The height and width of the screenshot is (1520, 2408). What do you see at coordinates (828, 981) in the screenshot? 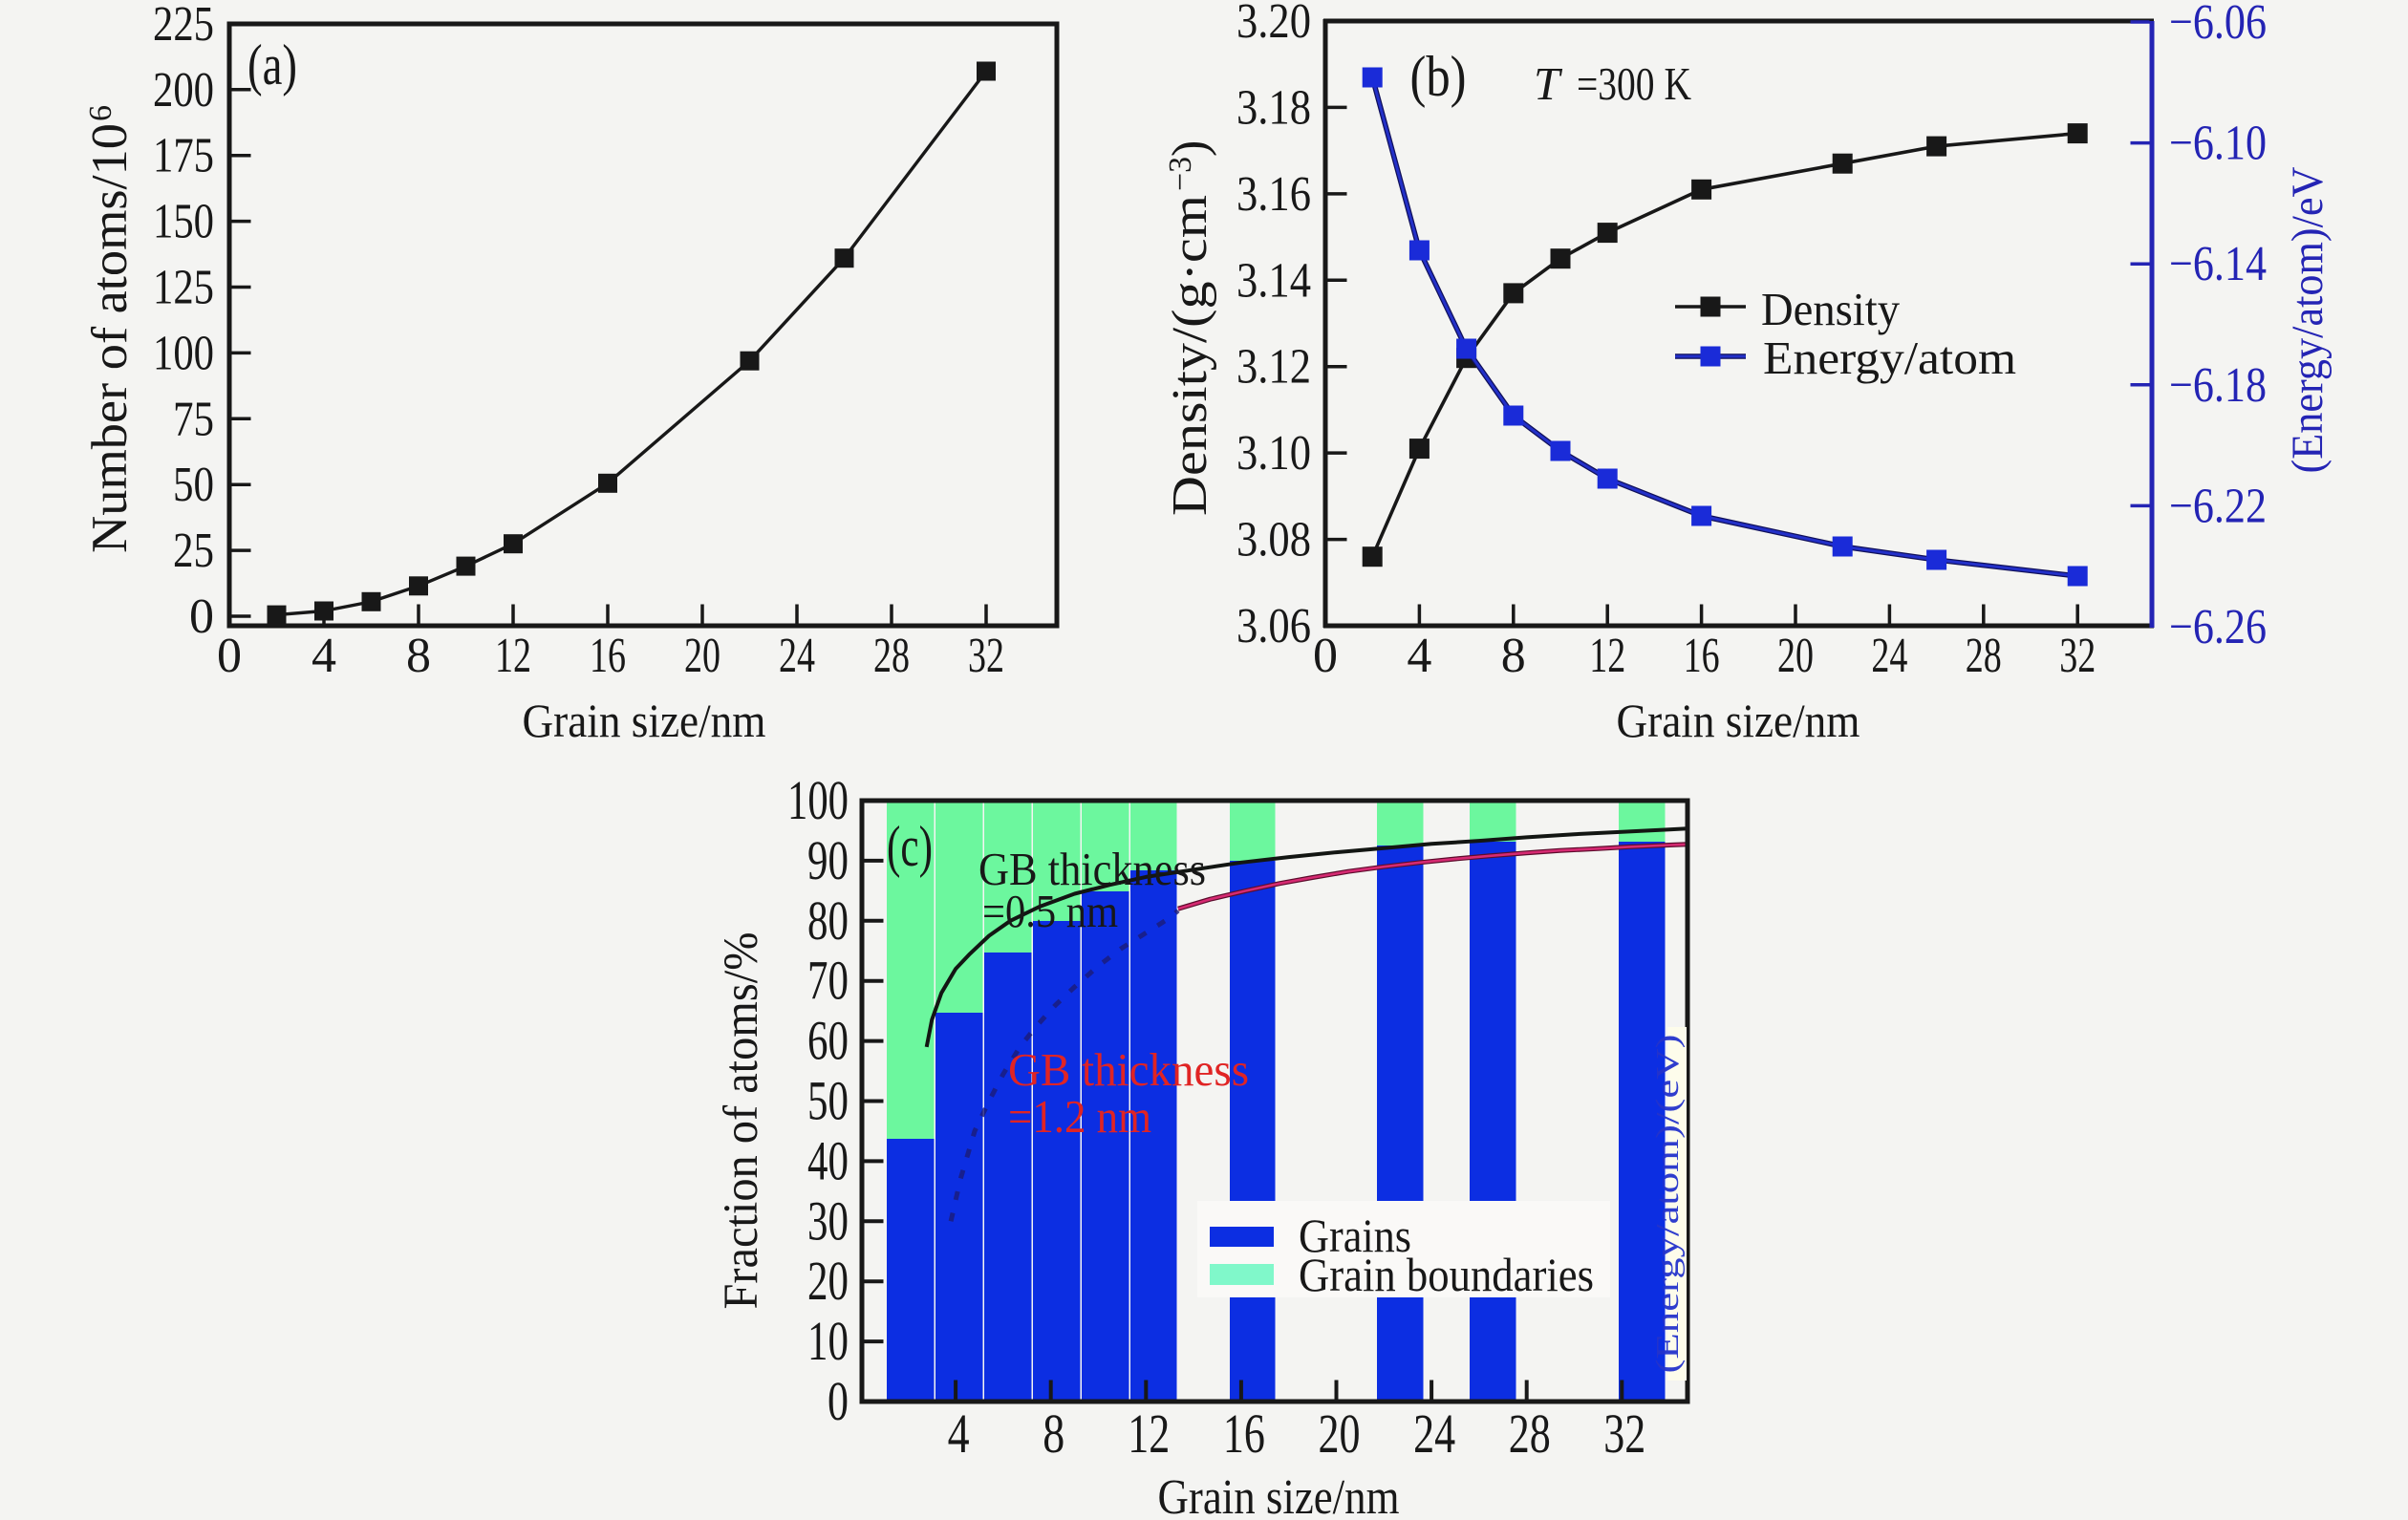
I see `svg-text: 70` at bounding box center [828, 981].